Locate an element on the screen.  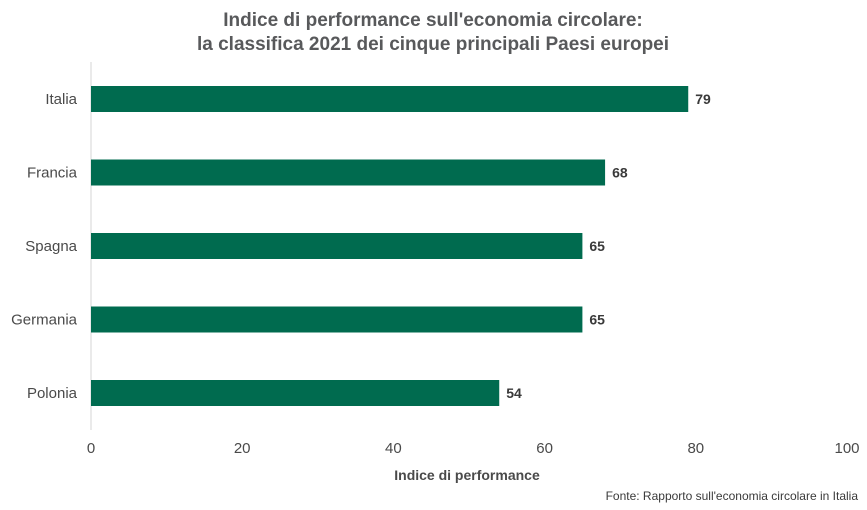
x-tick-label: 100 is located at coordinates (846, 448).